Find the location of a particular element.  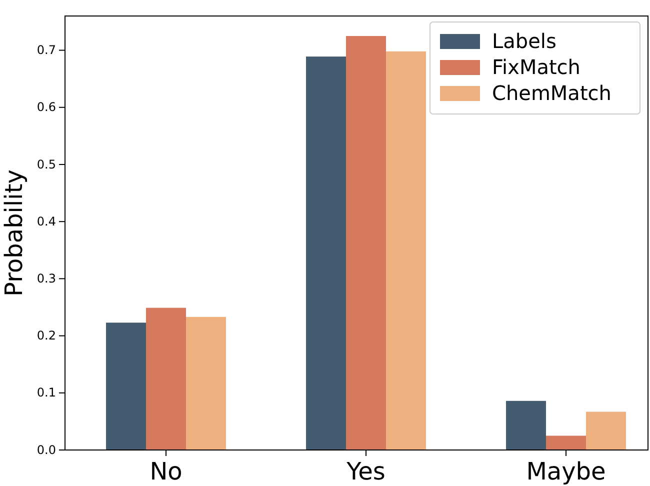

y-tick-label: 0.5 is located at coordinates (46, 164).